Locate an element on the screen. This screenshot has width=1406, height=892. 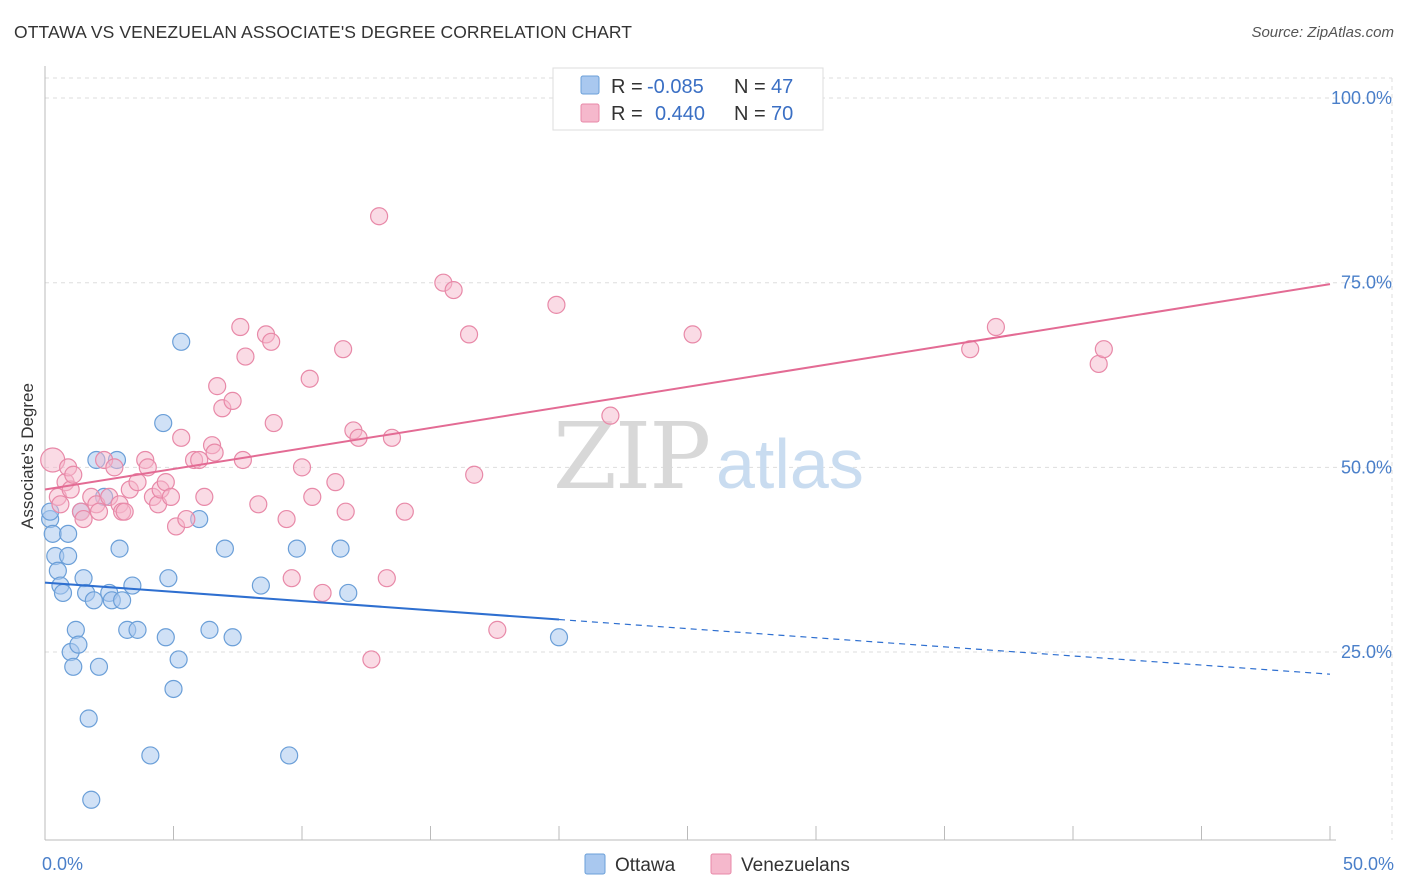
legend-n-value-venezuelans: 70 is located at coordinates (782, 114).